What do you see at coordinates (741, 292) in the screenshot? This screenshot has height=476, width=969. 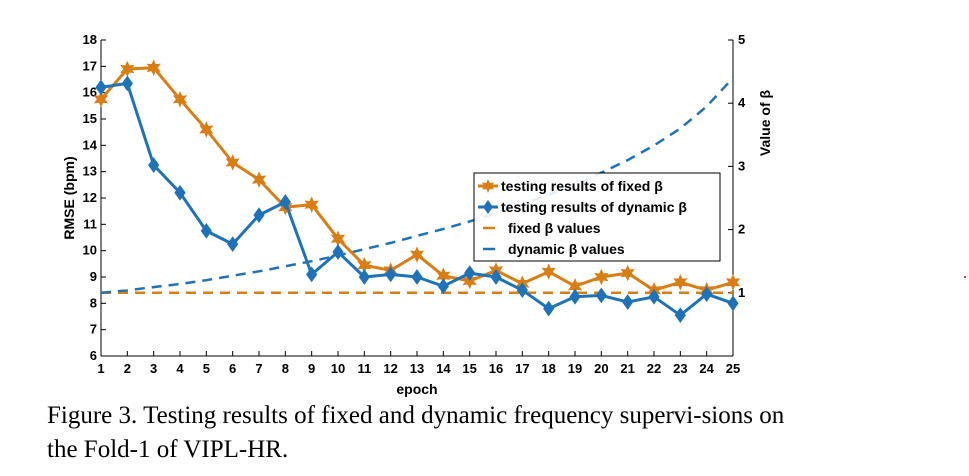 I see `y2-tick-label: 1` at bounding box center [741, 292].